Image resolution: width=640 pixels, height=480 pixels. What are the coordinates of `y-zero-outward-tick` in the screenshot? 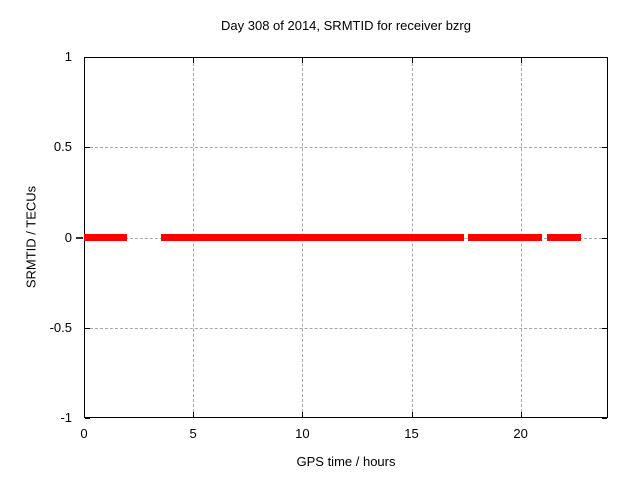 It's located at (79, 237).